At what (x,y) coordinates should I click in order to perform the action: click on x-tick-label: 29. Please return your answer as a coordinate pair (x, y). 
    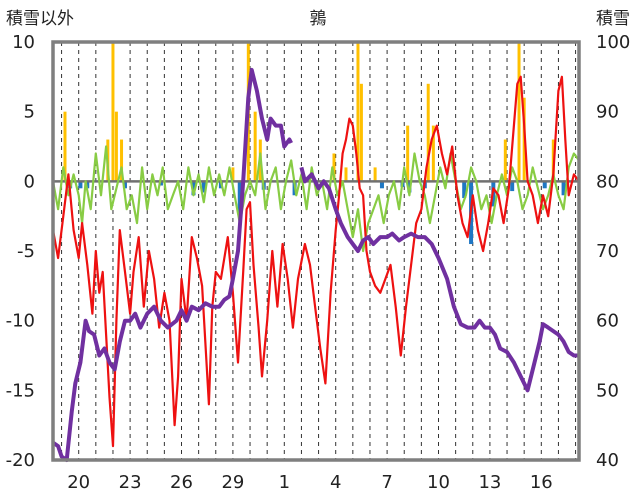
    Looking at the image, I should click on (232, 482).